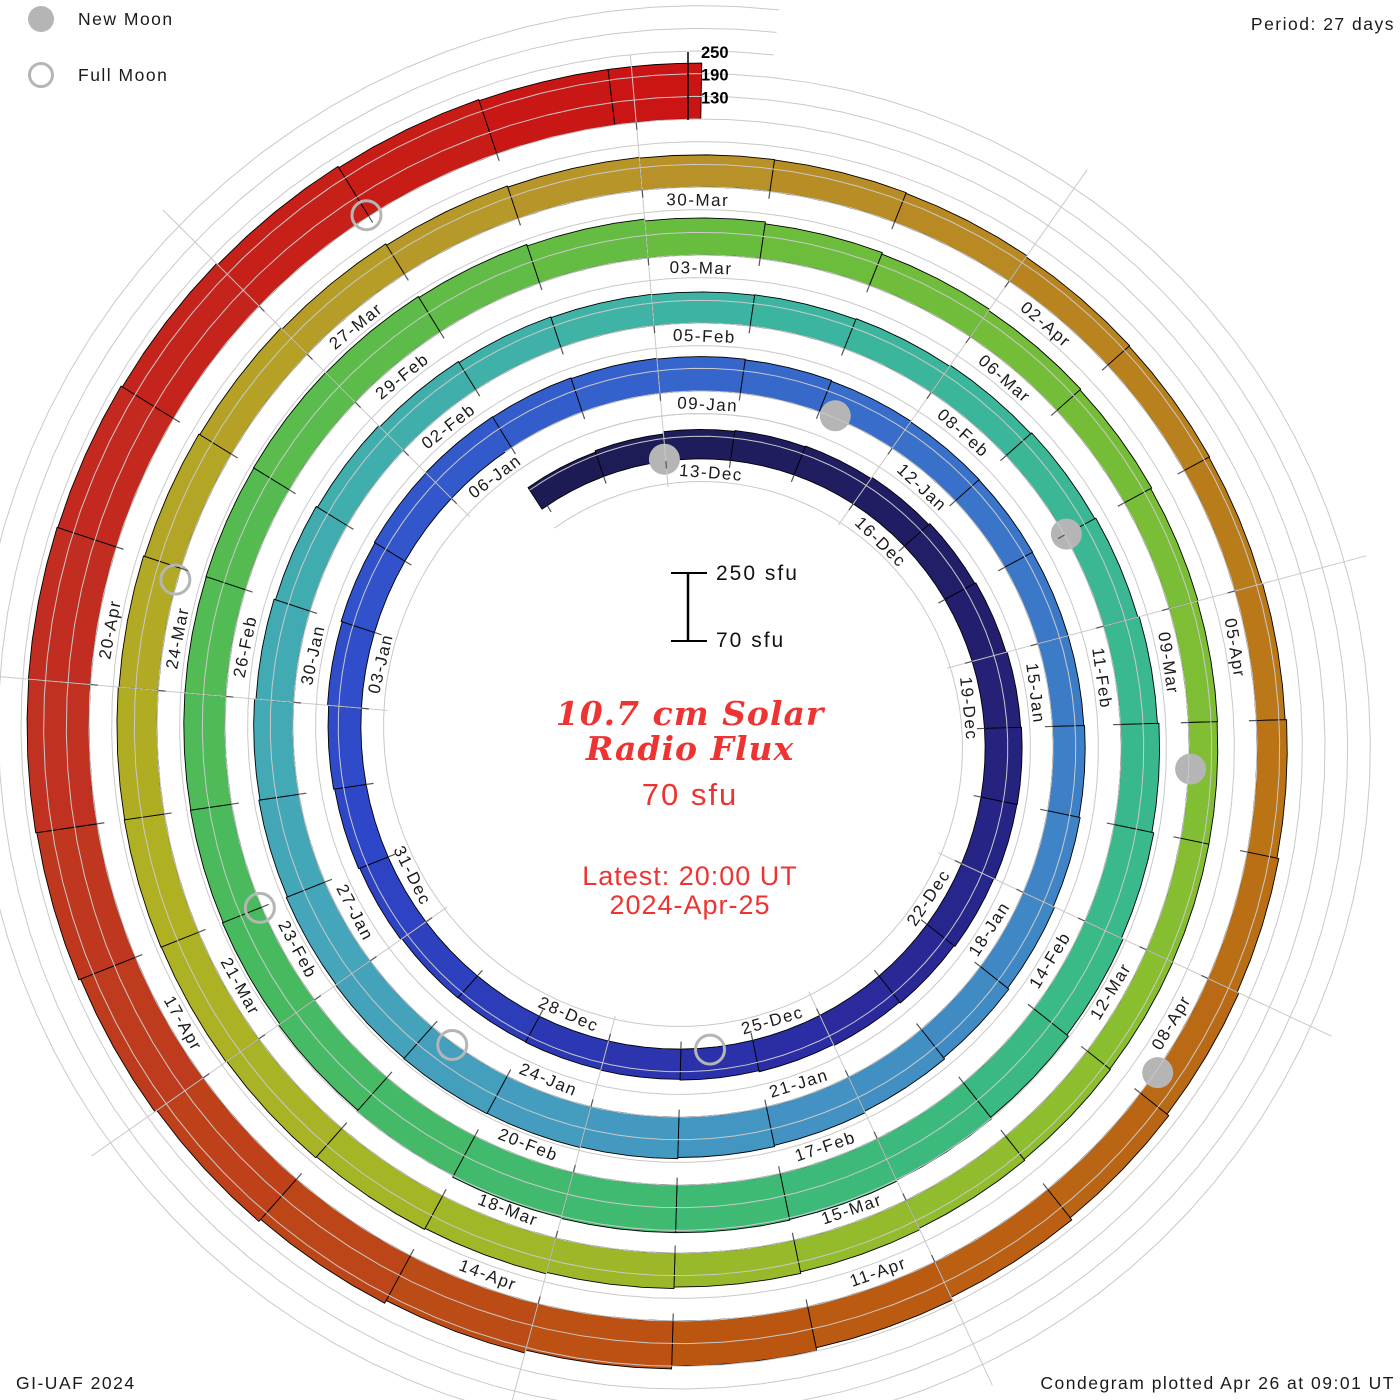  Describe the element at coordinates (1322, 24) in the screenshot. I see `period-label: Period: 27 days` at that location.